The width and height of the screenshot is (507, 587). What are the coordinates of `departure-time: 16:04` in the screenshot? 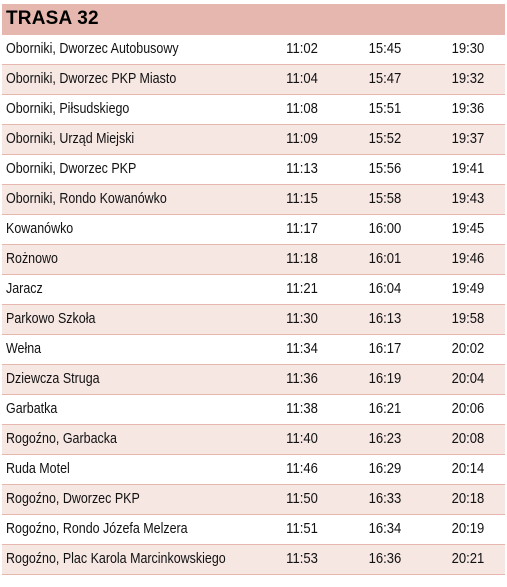 It's located at (385, 289).